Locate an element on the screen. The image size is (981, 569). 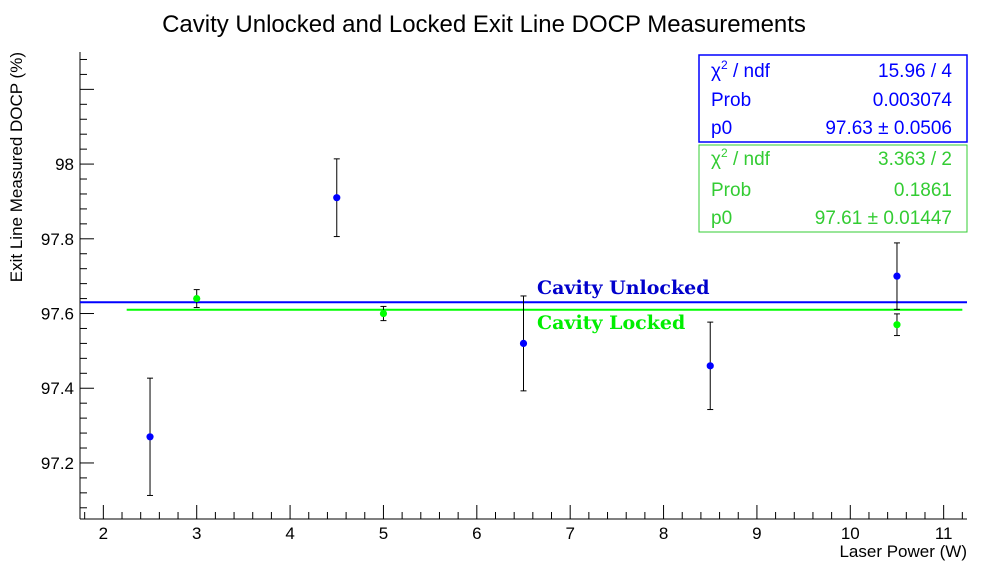
x-tick-label: 4 is located at coordinates (289, 533).